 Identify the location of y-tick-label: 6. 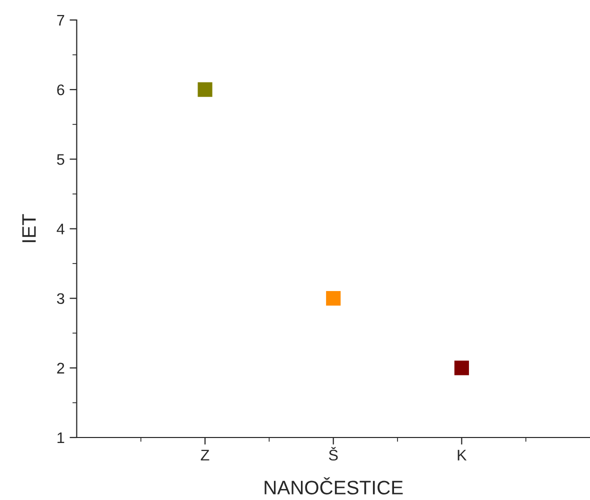
(60, 90).